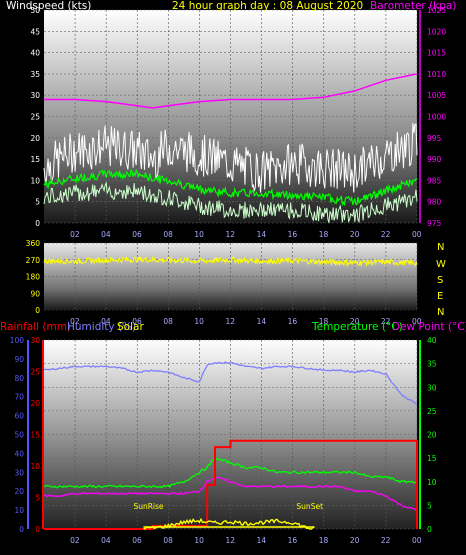  What do you see at coordinates (436, 53) in the screenshot?
I see `baro-ytick: 1015` at bounding box center [436, 53].